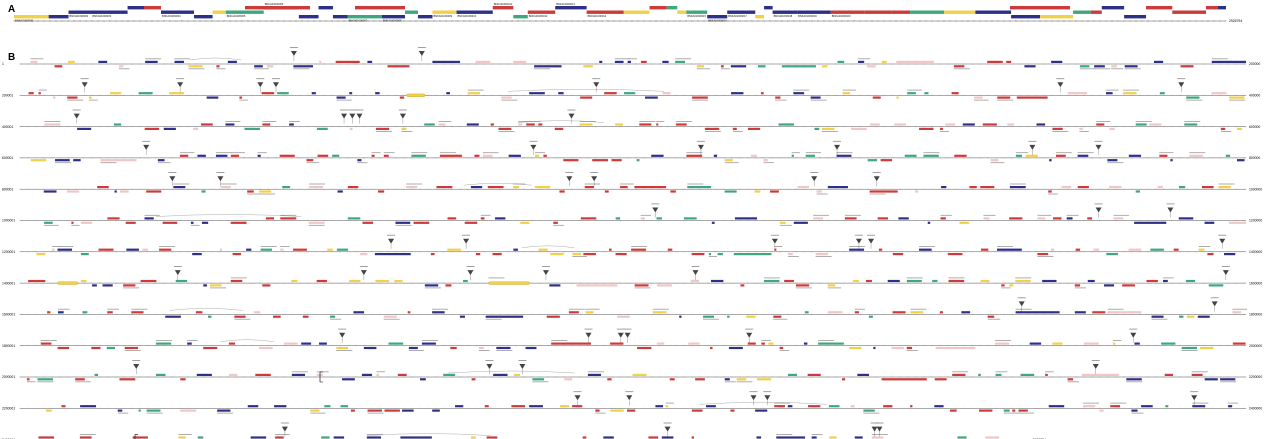  Describe the element at coordinates (631, 58) in the screenshot. I see `track-row: 1 200000` at that location.